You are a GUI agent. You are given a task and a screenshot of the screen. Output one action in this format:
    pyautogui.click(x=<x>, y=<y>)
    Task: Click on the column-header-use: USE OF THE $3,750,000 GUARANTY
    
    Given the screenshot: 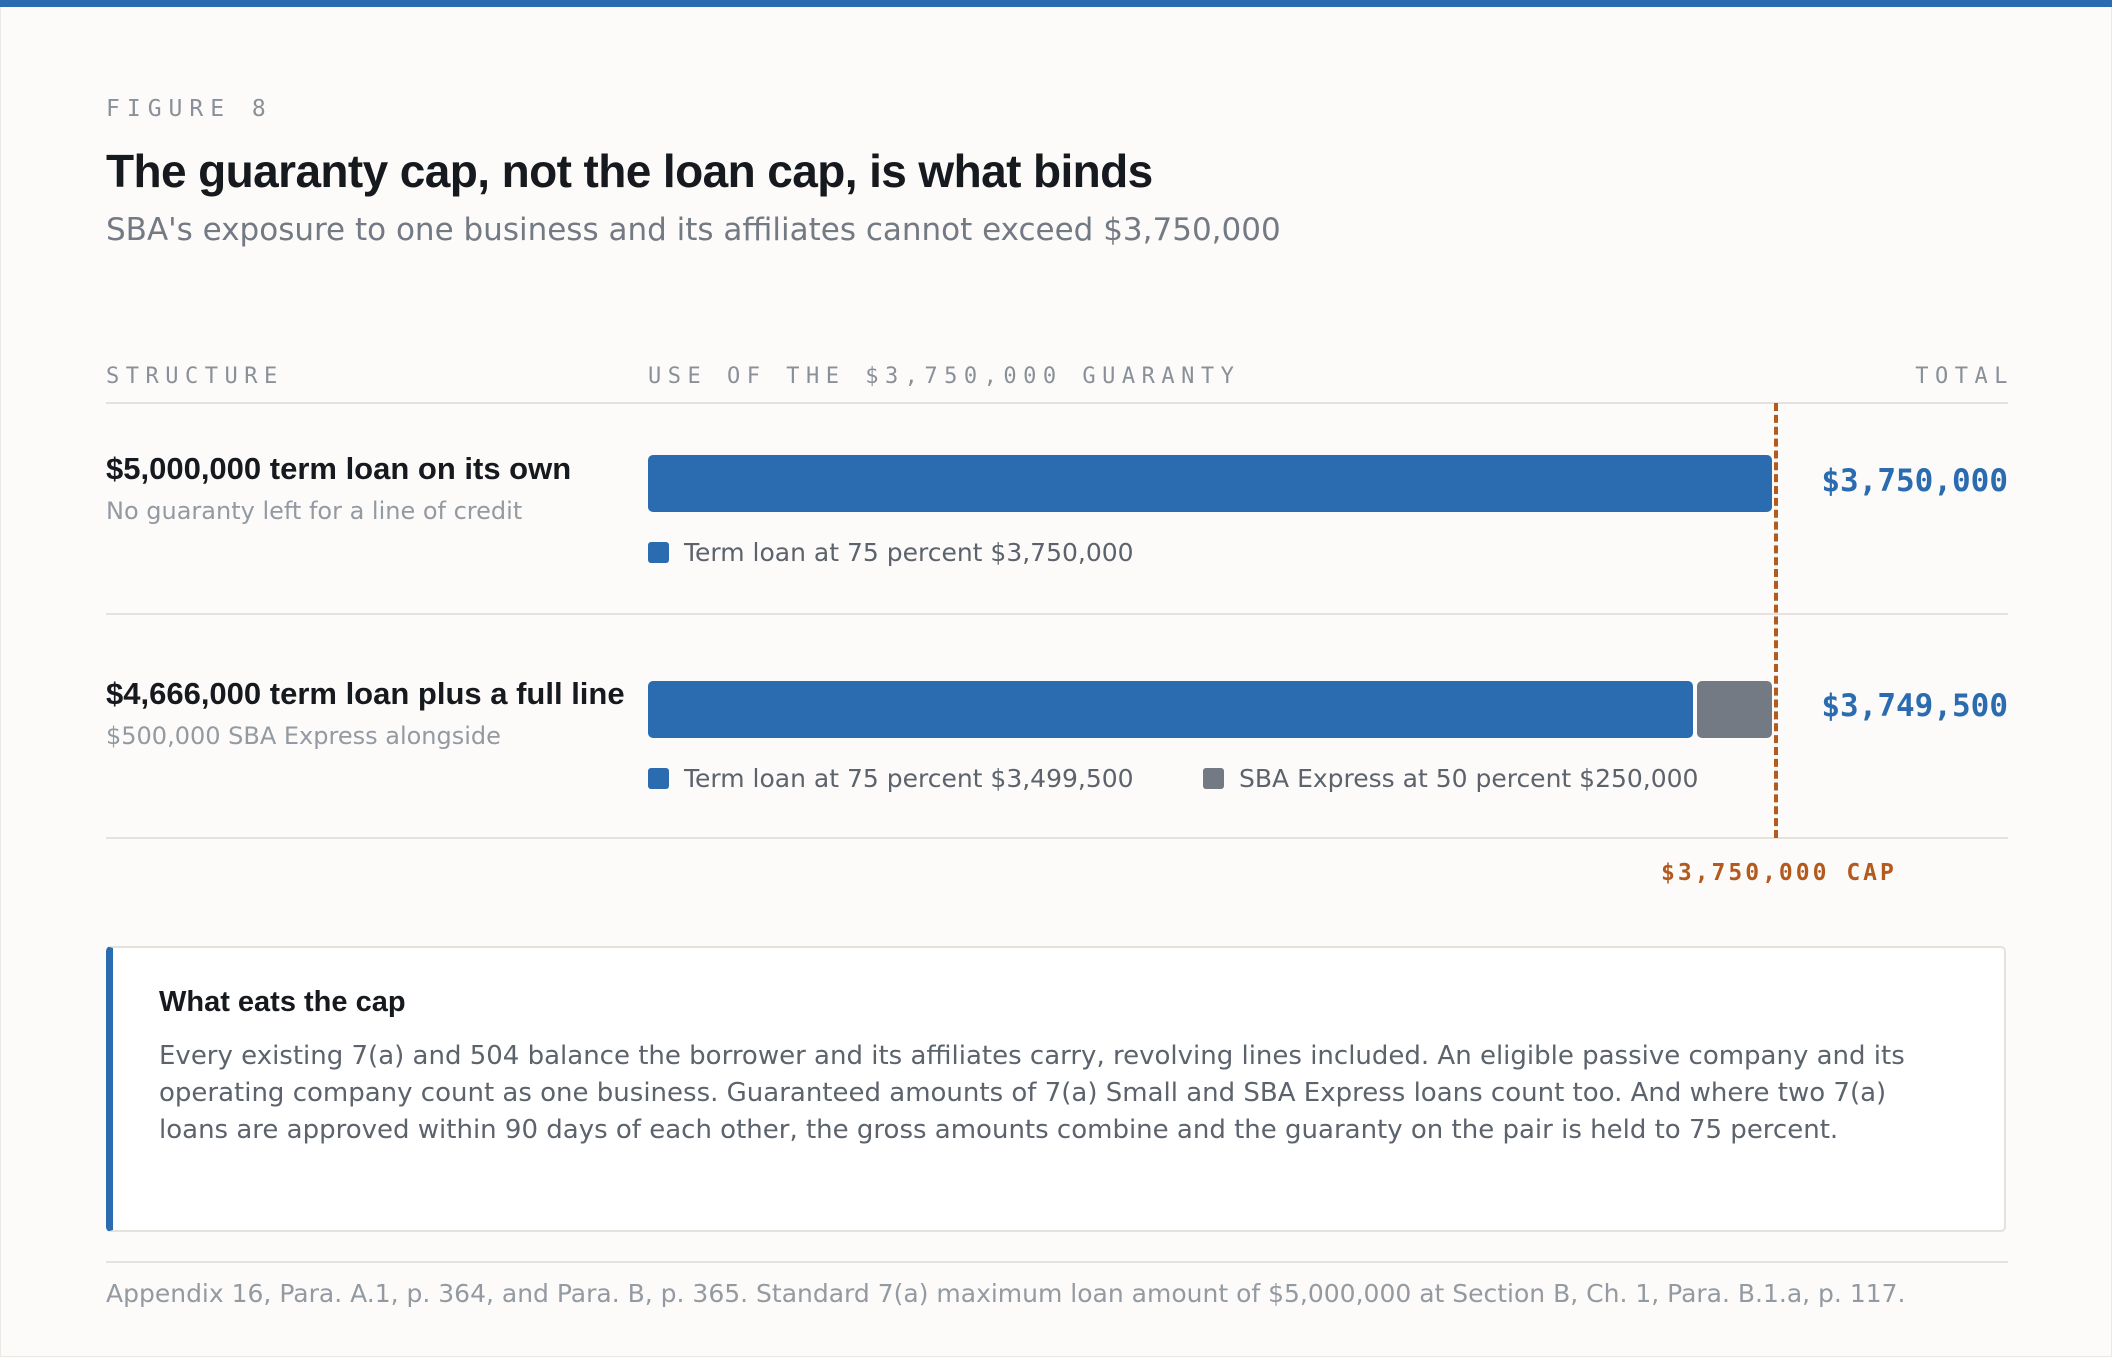 What is the action you would take?
    pyautogui.click(x=944, y=376)
    